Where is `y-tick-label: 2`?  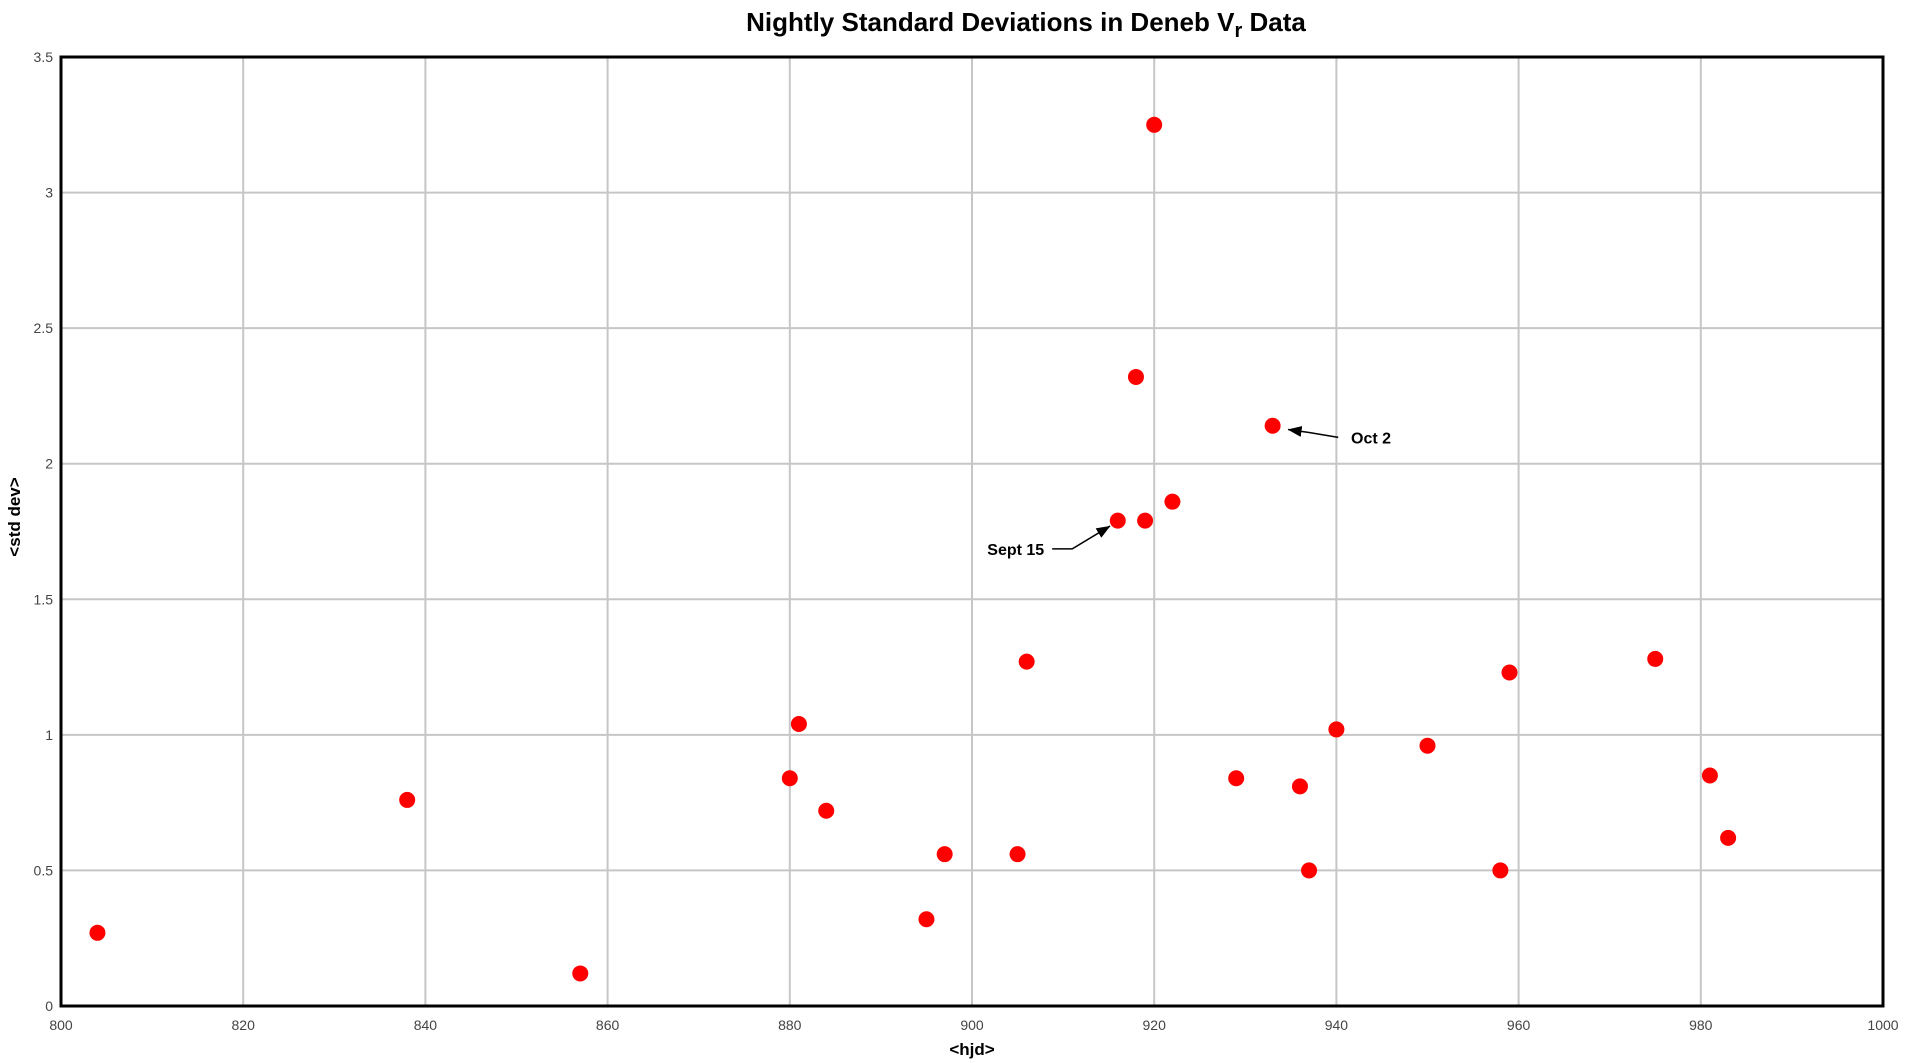
y-tick-label: 2 is located at coordinates (49, 464).